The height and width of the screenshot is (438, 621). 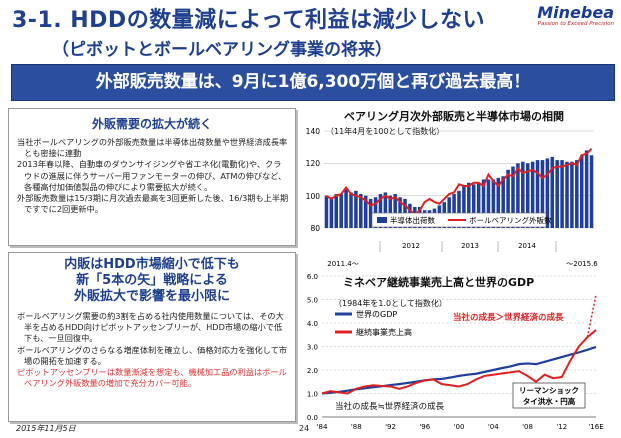 What do you see at coordinates (549, 401) in the screenshot?
I see `annotation-box-line2: タイ洪水・円高` at bounding box center [549, 401].